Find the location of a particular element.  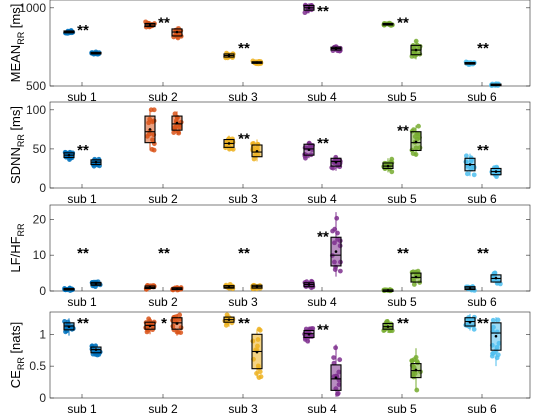

y-tick-label: 100 is located at coordinates (36, 110).